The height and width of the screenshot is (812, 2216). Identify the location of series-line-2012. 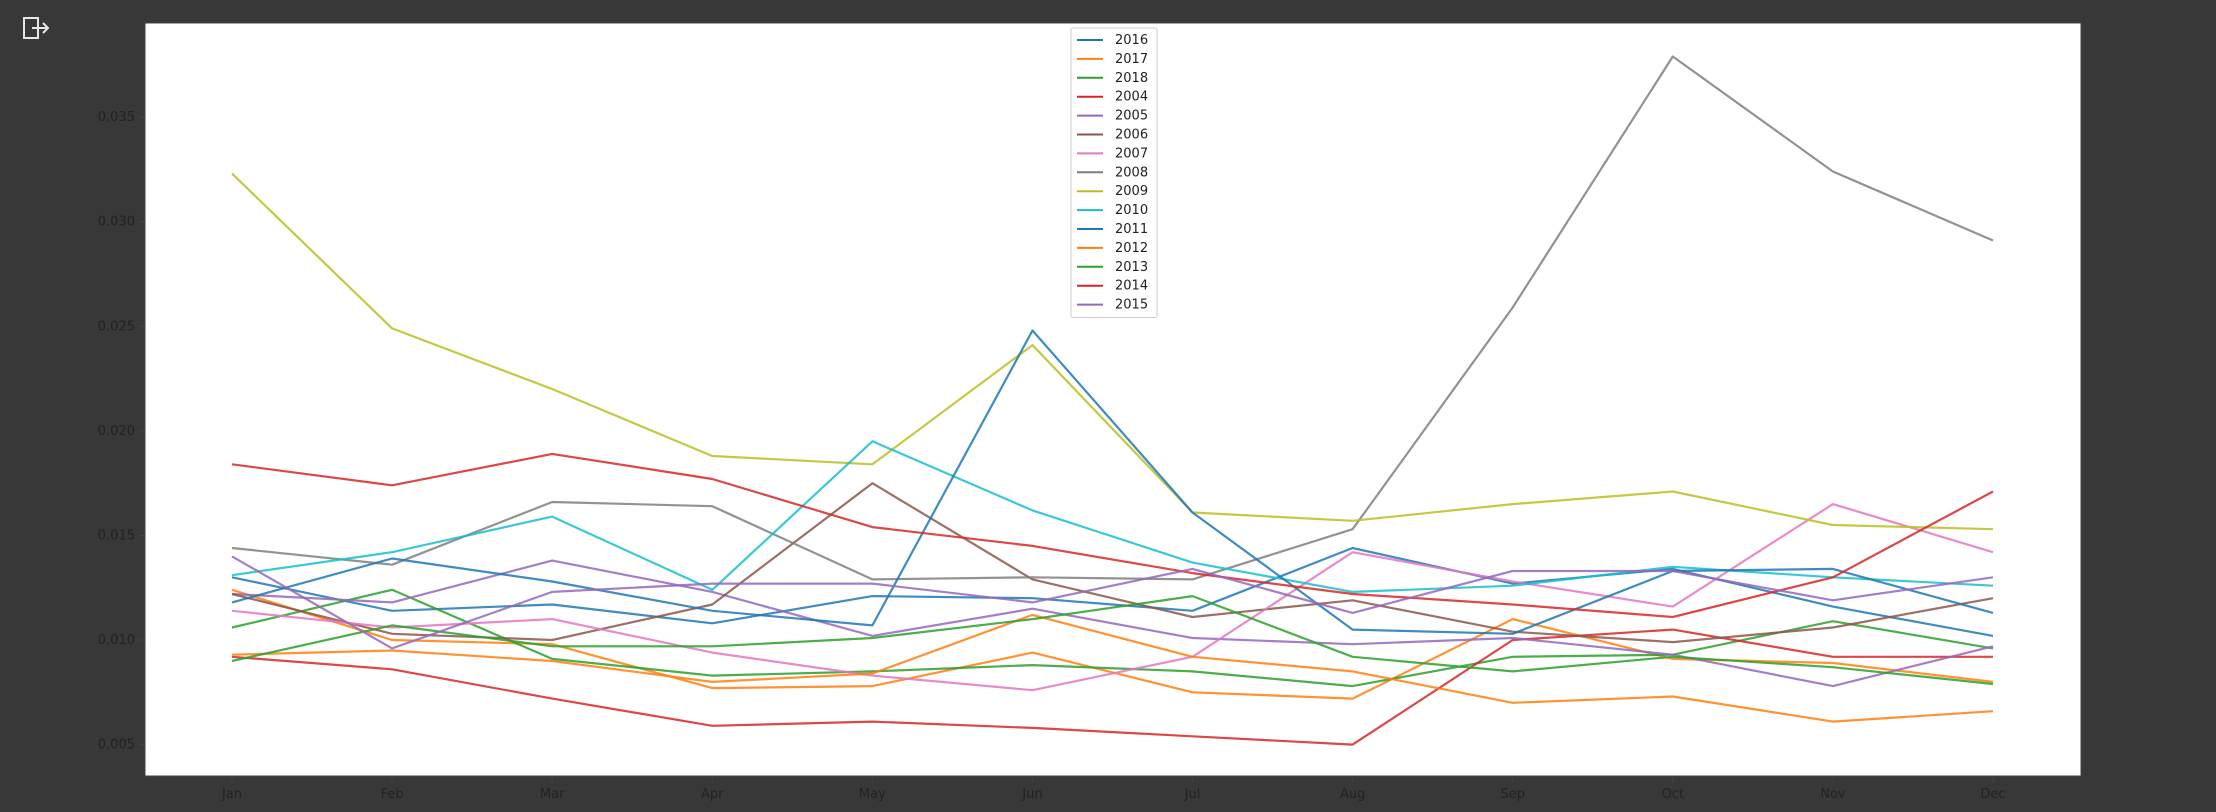
(1112, 668).